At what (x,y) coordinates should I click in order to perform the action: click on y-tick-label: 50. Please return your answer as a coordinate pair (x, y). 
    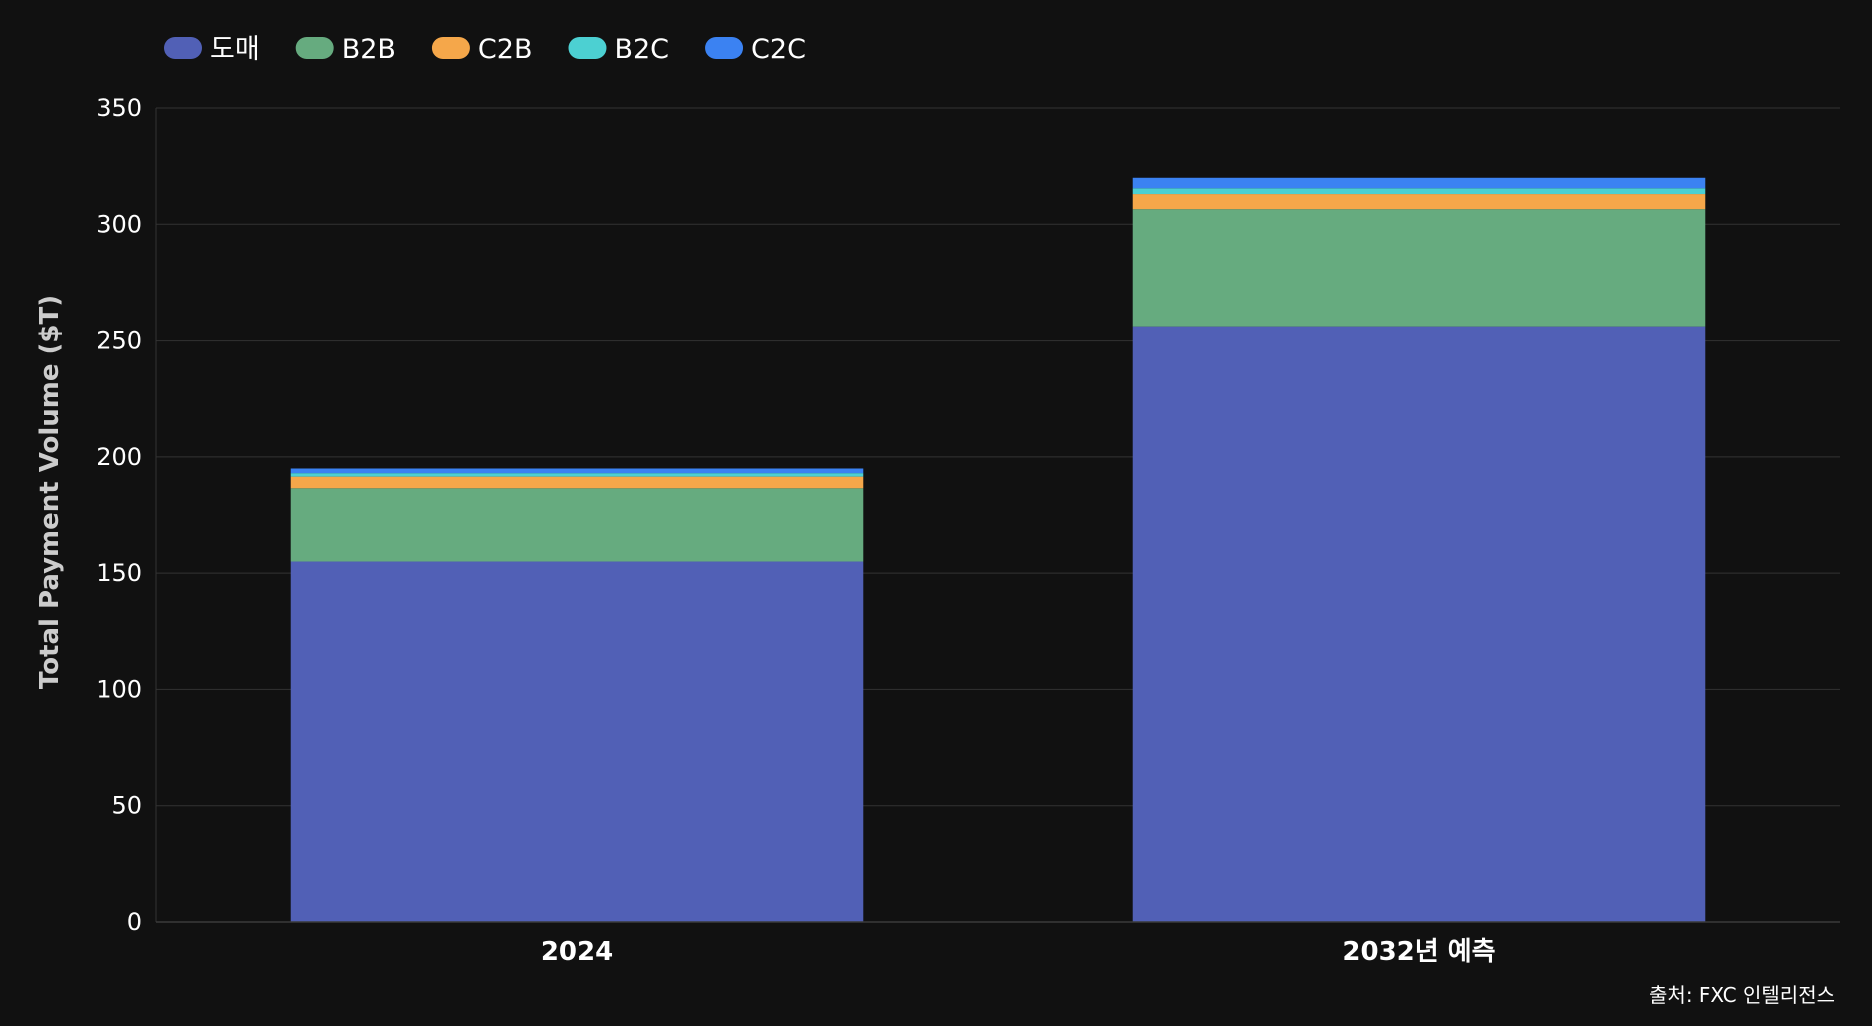
    Looking at the image, I should click on (126, 806).